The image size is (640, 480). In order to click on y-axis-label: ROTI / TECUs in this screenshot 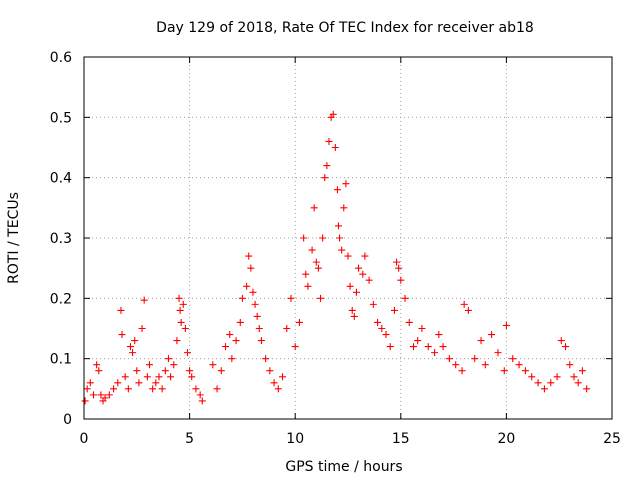, I will do `click(14, 238)`.